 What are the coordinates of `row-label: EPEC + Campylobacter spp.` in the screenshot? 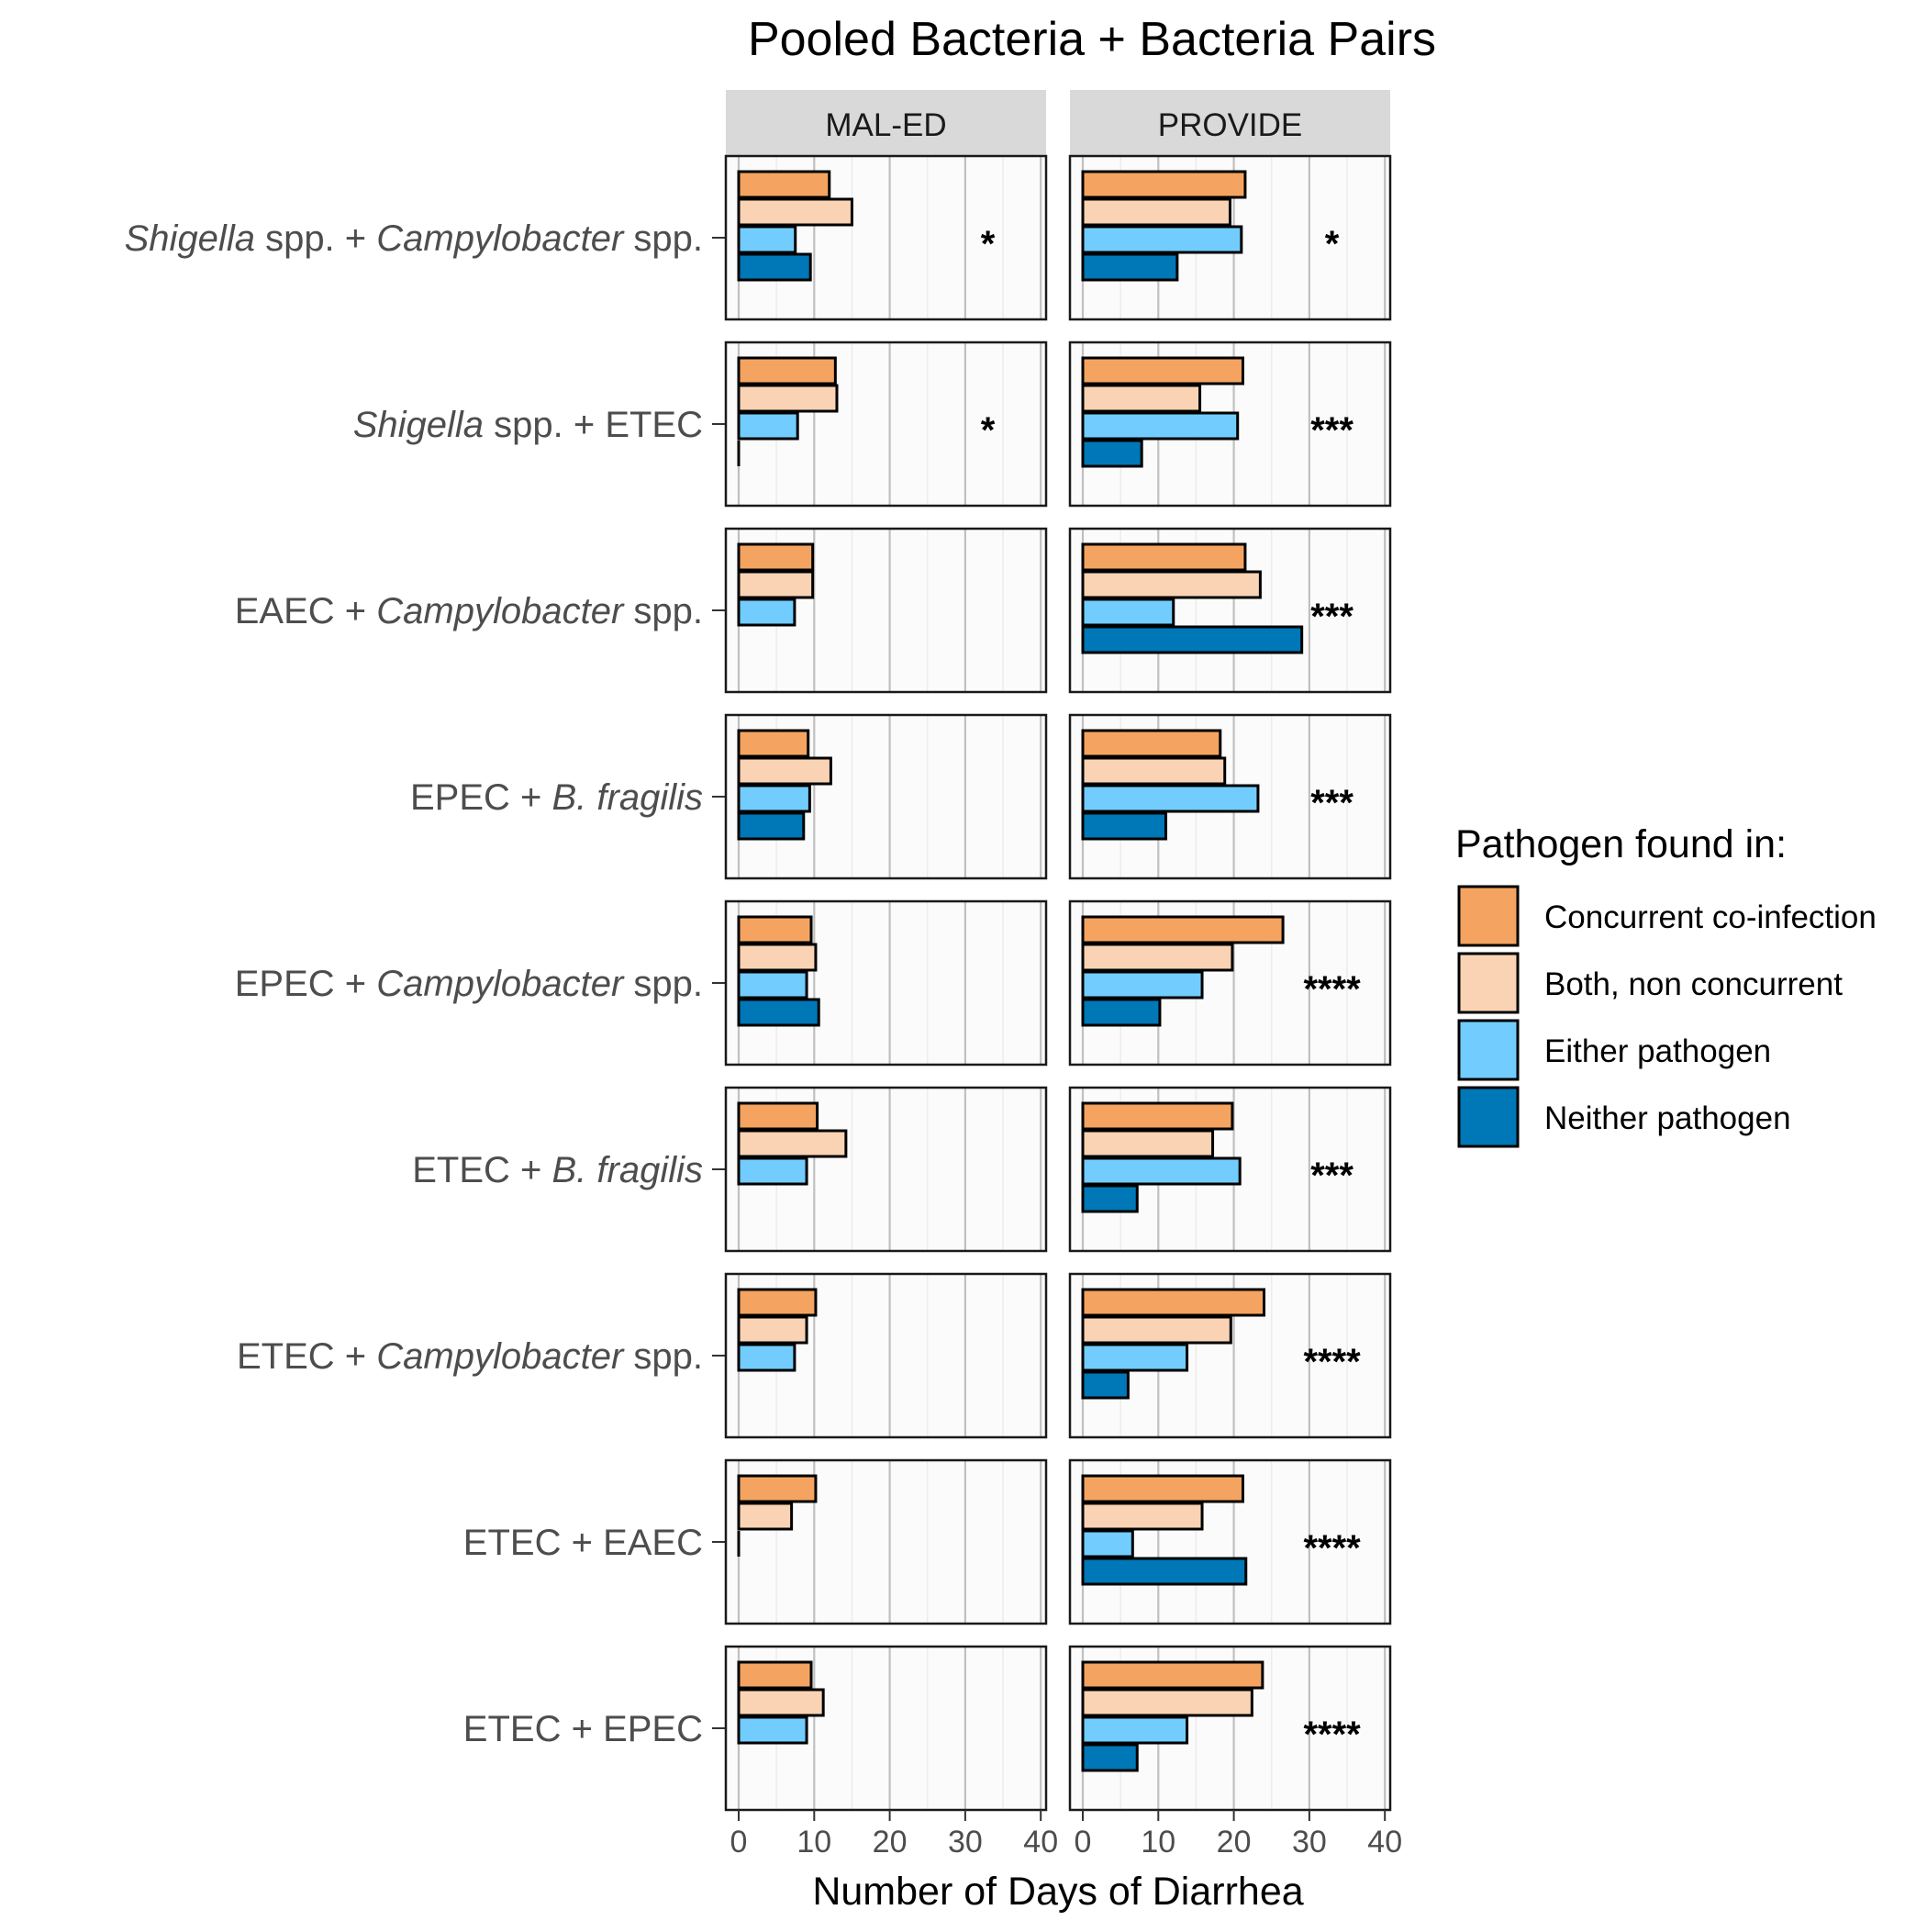 It's located at (469, 984).